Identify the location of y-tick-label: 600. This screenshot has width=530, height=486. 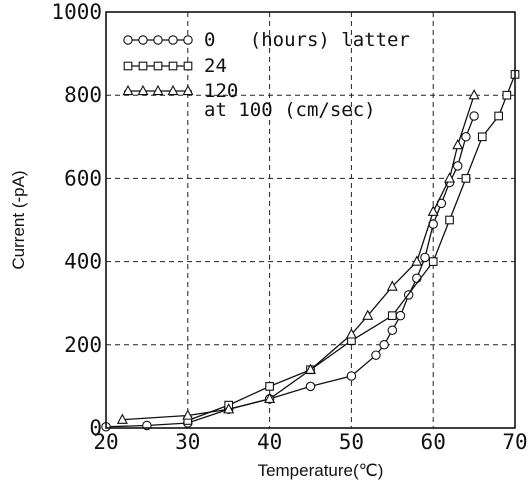
(83, 178).